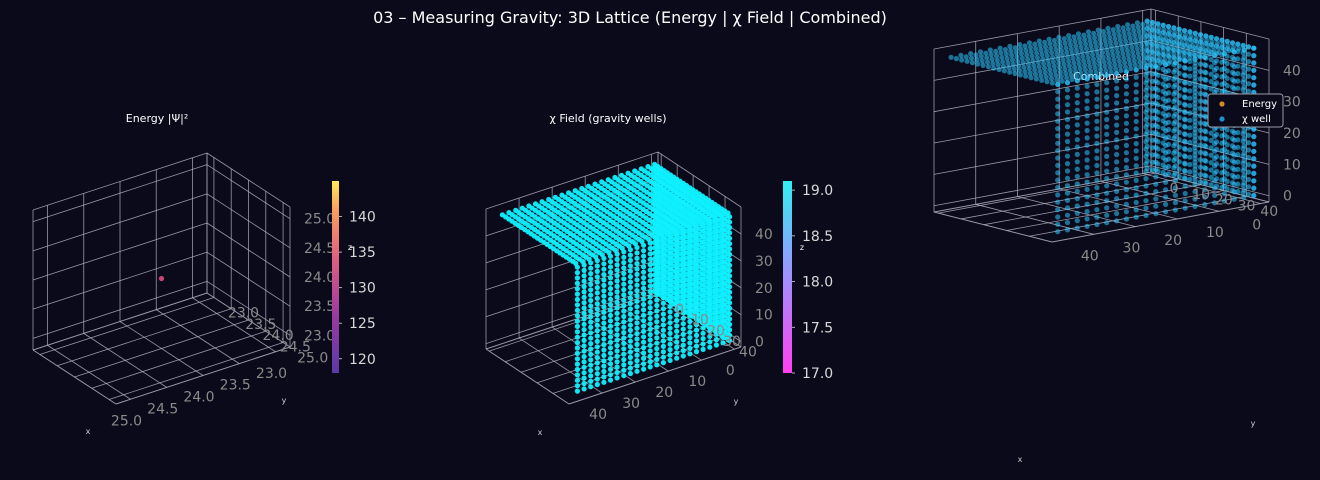 The height and width of the screenshot is (480, 1320). What do you see at coordinates (248, 221) in the screenshot?
I see `grid-line` at bounding box center [248, 221].